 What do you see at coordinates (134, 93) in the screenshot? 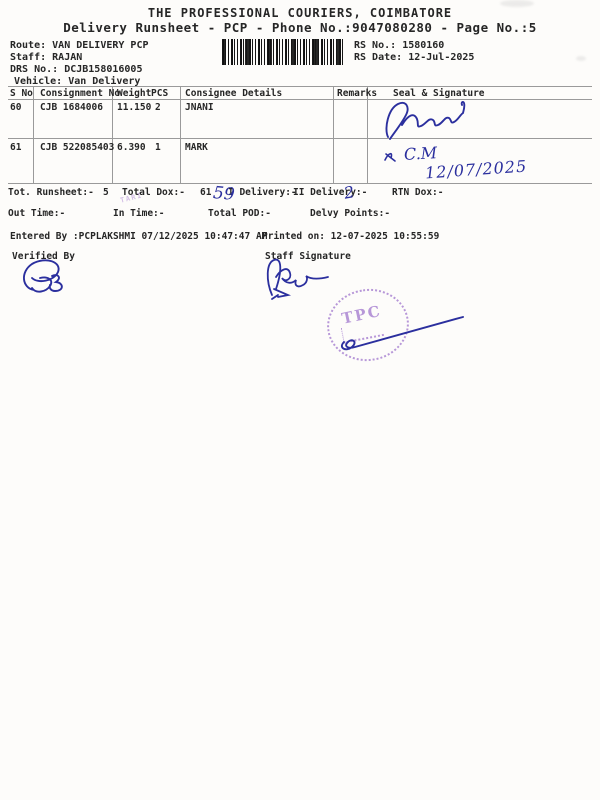
I see `col-header-weight: Weight` at bounding box center [134, 93].